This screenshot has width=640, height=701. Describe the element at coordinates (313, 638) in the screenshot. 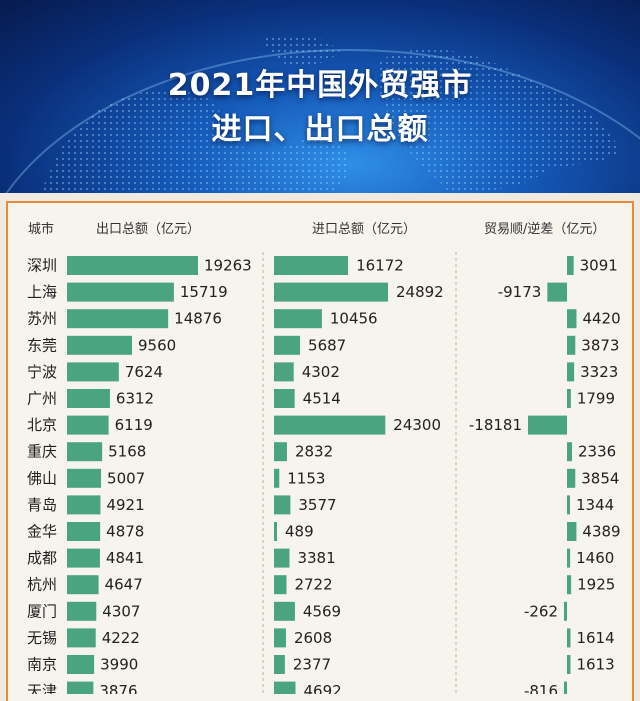

I see `import-value-label: 2608` at that location.